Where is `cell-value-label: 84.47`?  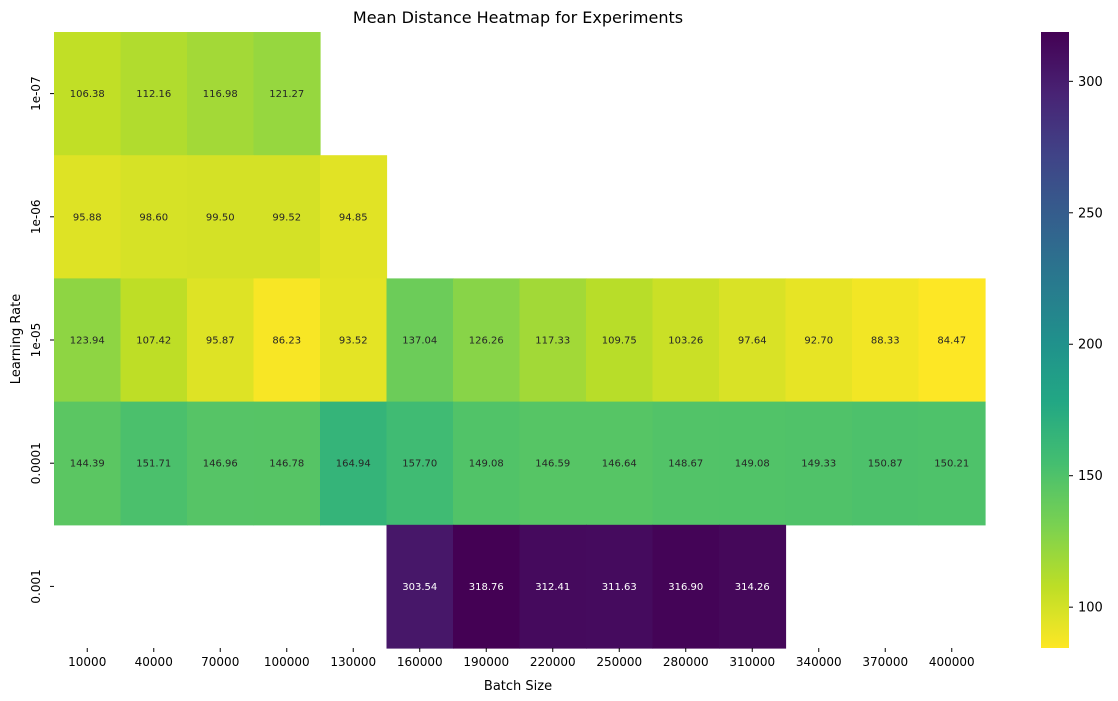
cell-value-label: 84.47 is located at coordinates (951, 341).